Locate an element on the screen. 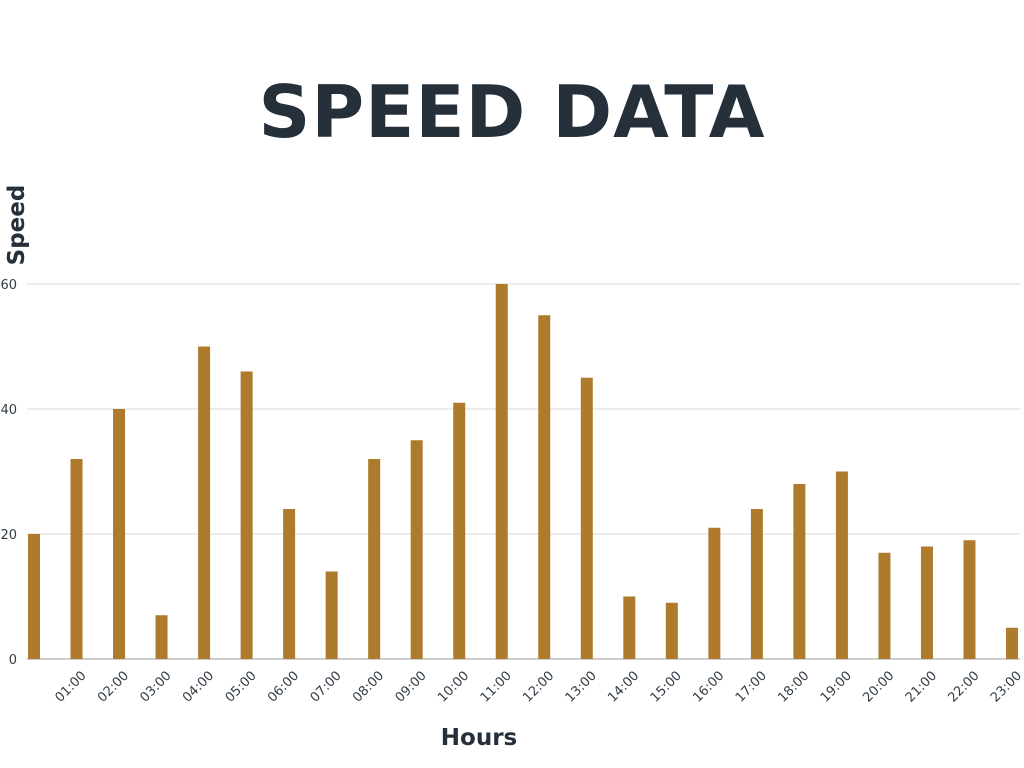  x-tick-label: 02:00 is located at coordinates (113, 686).